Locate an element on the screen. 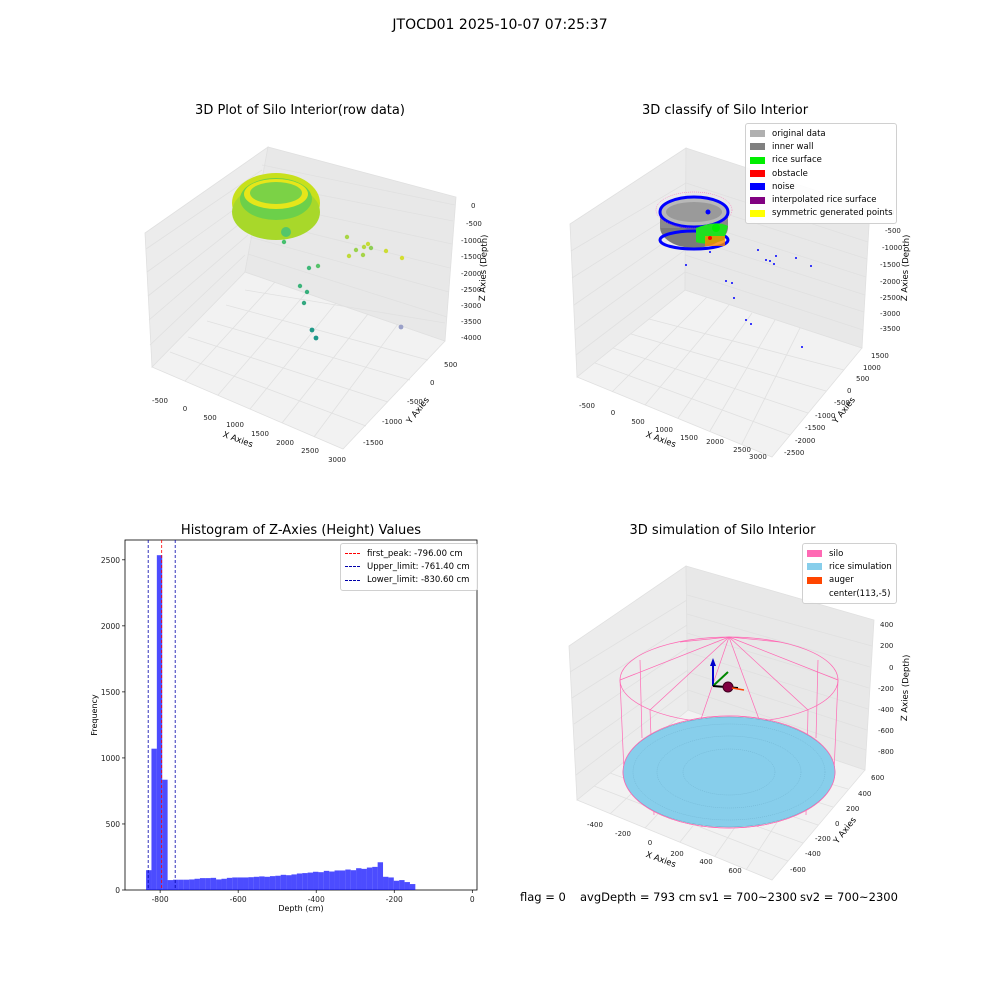  histogram-legend-item: Lower_limit: -830.60 cm is located at coordinates (409, 580).